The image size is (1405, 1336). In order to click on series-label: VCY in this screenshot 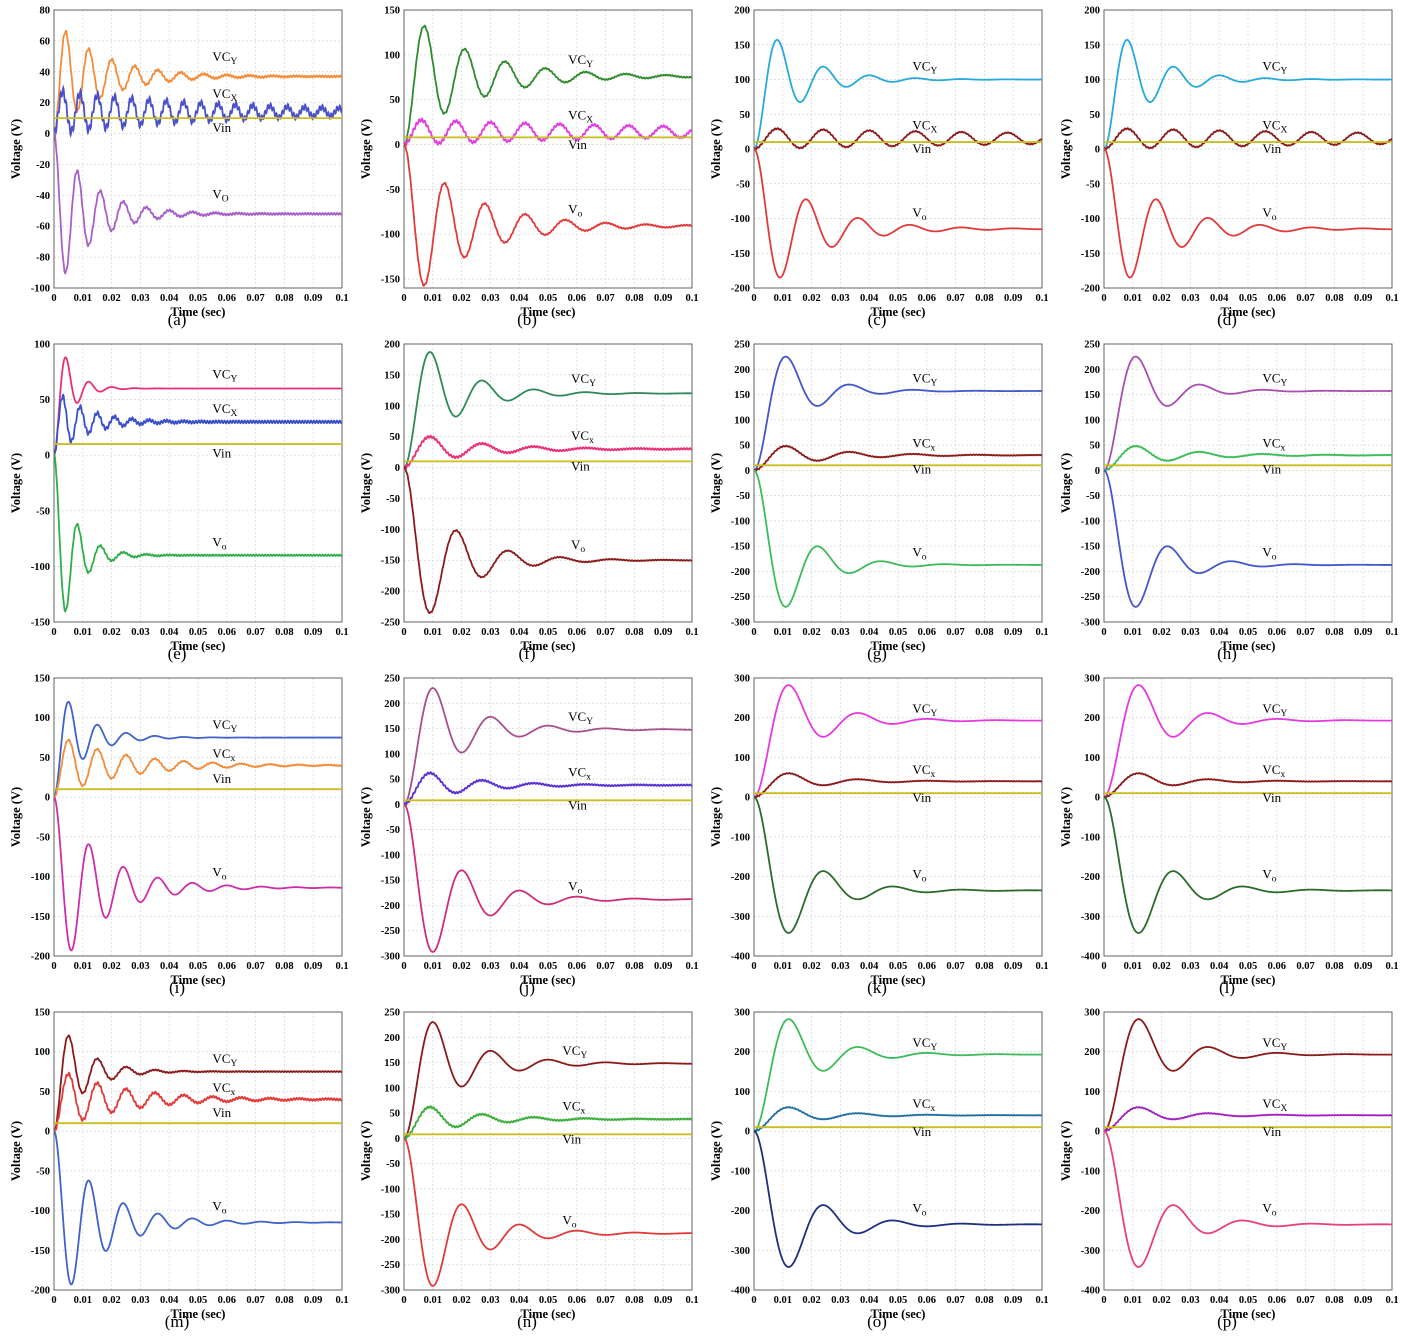, I will do `click(1274, 1044)`.